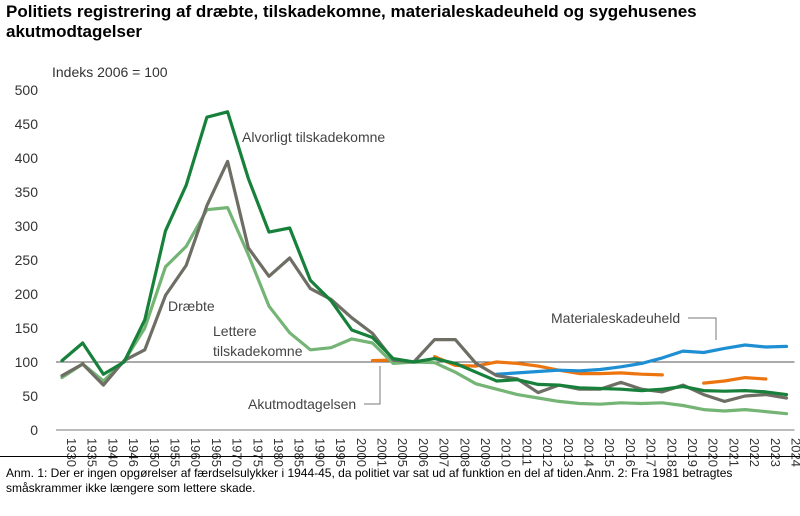  What do you see at coordinates (195, 452) in the screenshot?
I see `x-tick-label: 1960` at bounding box center [195, 452].